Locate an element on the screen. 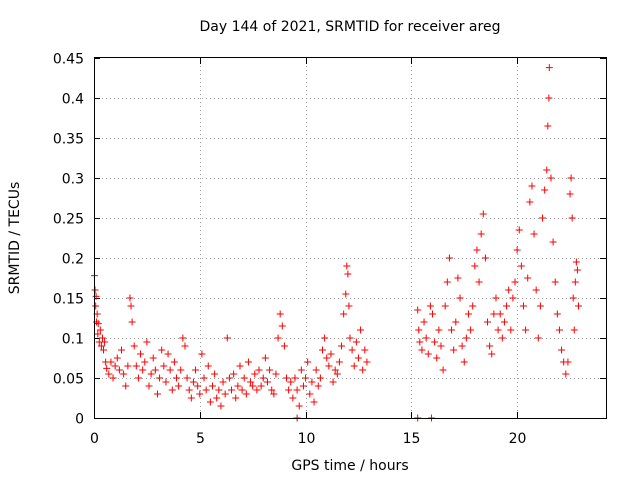  y-axis-label: SRMTID / TECUs is located at coordinates (15, 238).